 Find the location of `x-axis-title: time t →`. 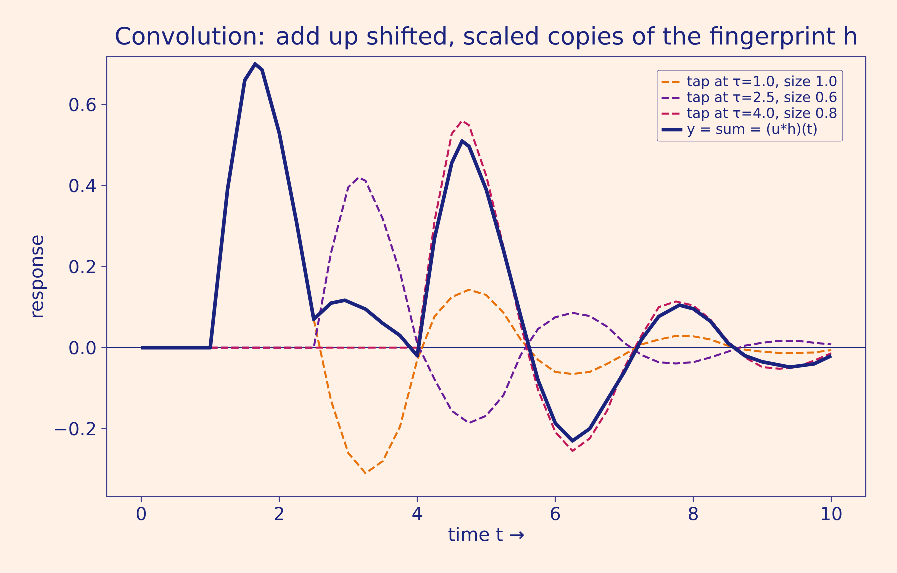

x-axis-title: time t → is located at coordinates (486, 534).